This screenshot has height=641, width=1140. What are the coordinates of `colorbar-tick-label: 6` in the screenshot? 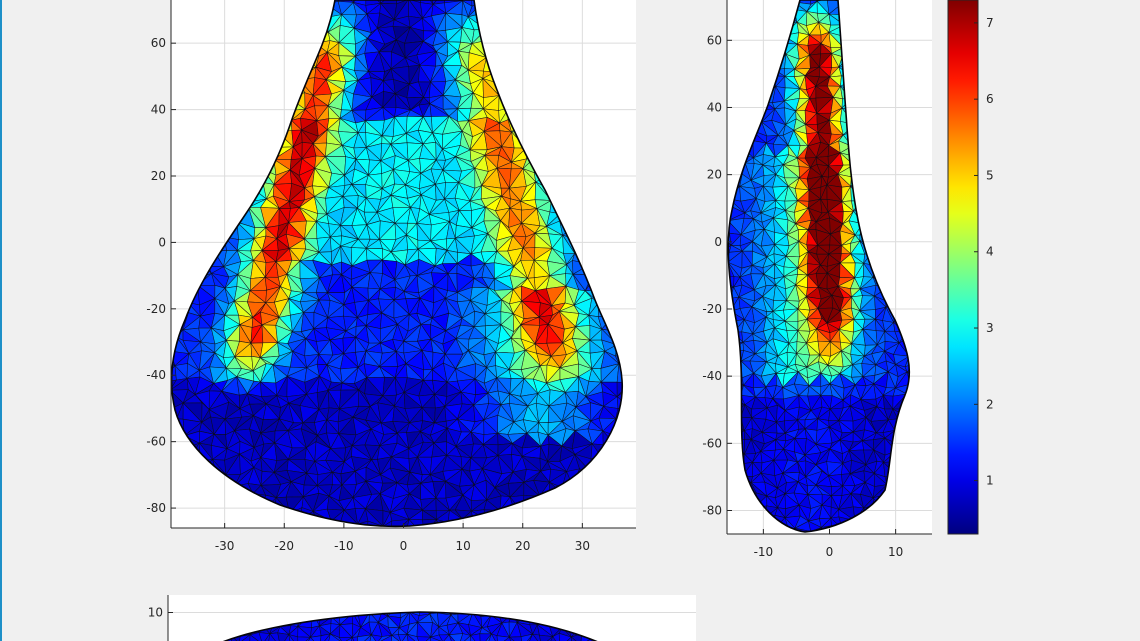 It's located at (990, 99).